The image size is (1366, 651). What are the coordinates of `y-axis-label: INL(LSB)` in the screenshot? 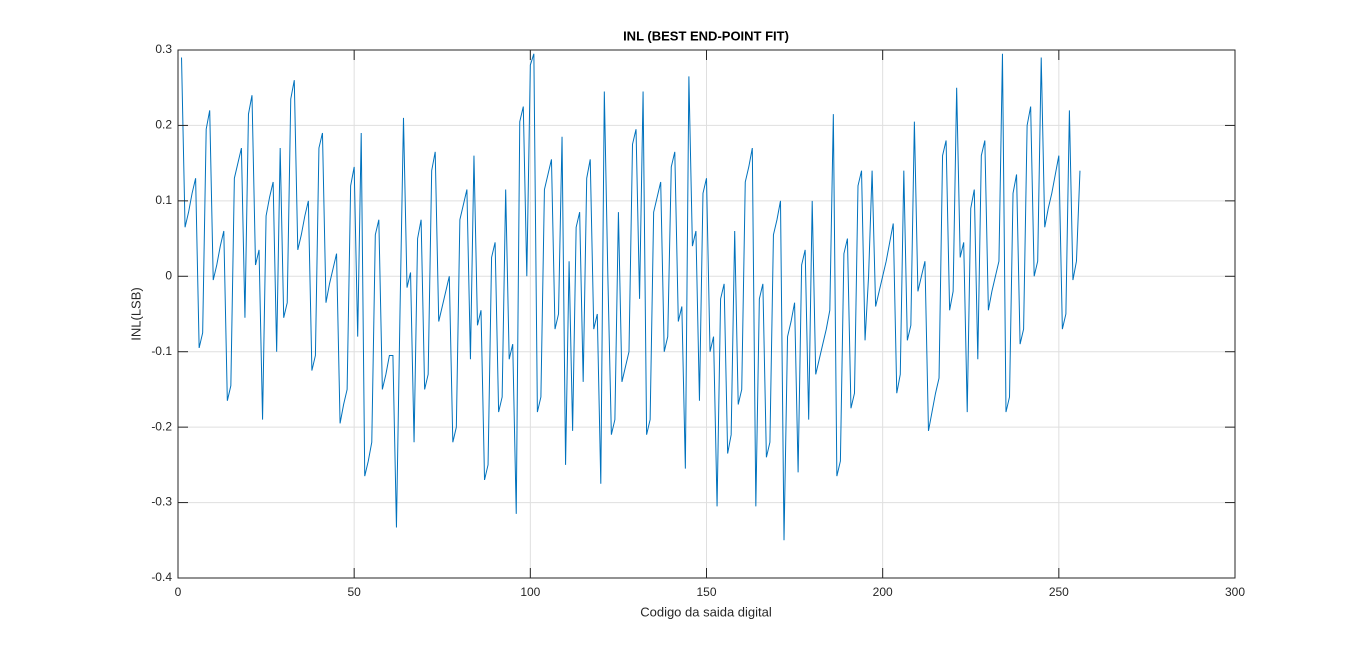 It's located at (135, 313).